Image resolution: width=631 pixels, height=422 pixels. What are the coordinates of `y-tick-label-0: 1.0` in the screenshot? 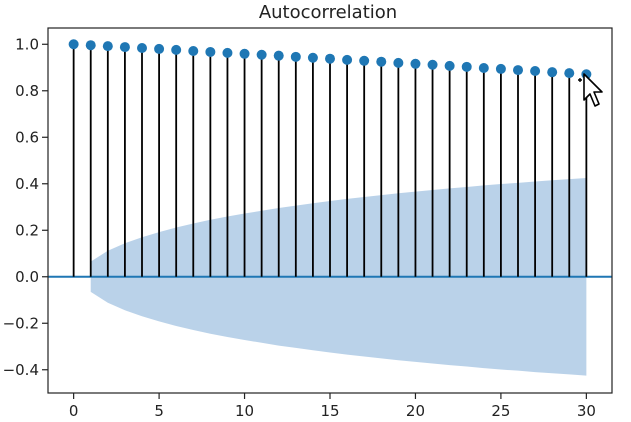 It's located at (27, 44).